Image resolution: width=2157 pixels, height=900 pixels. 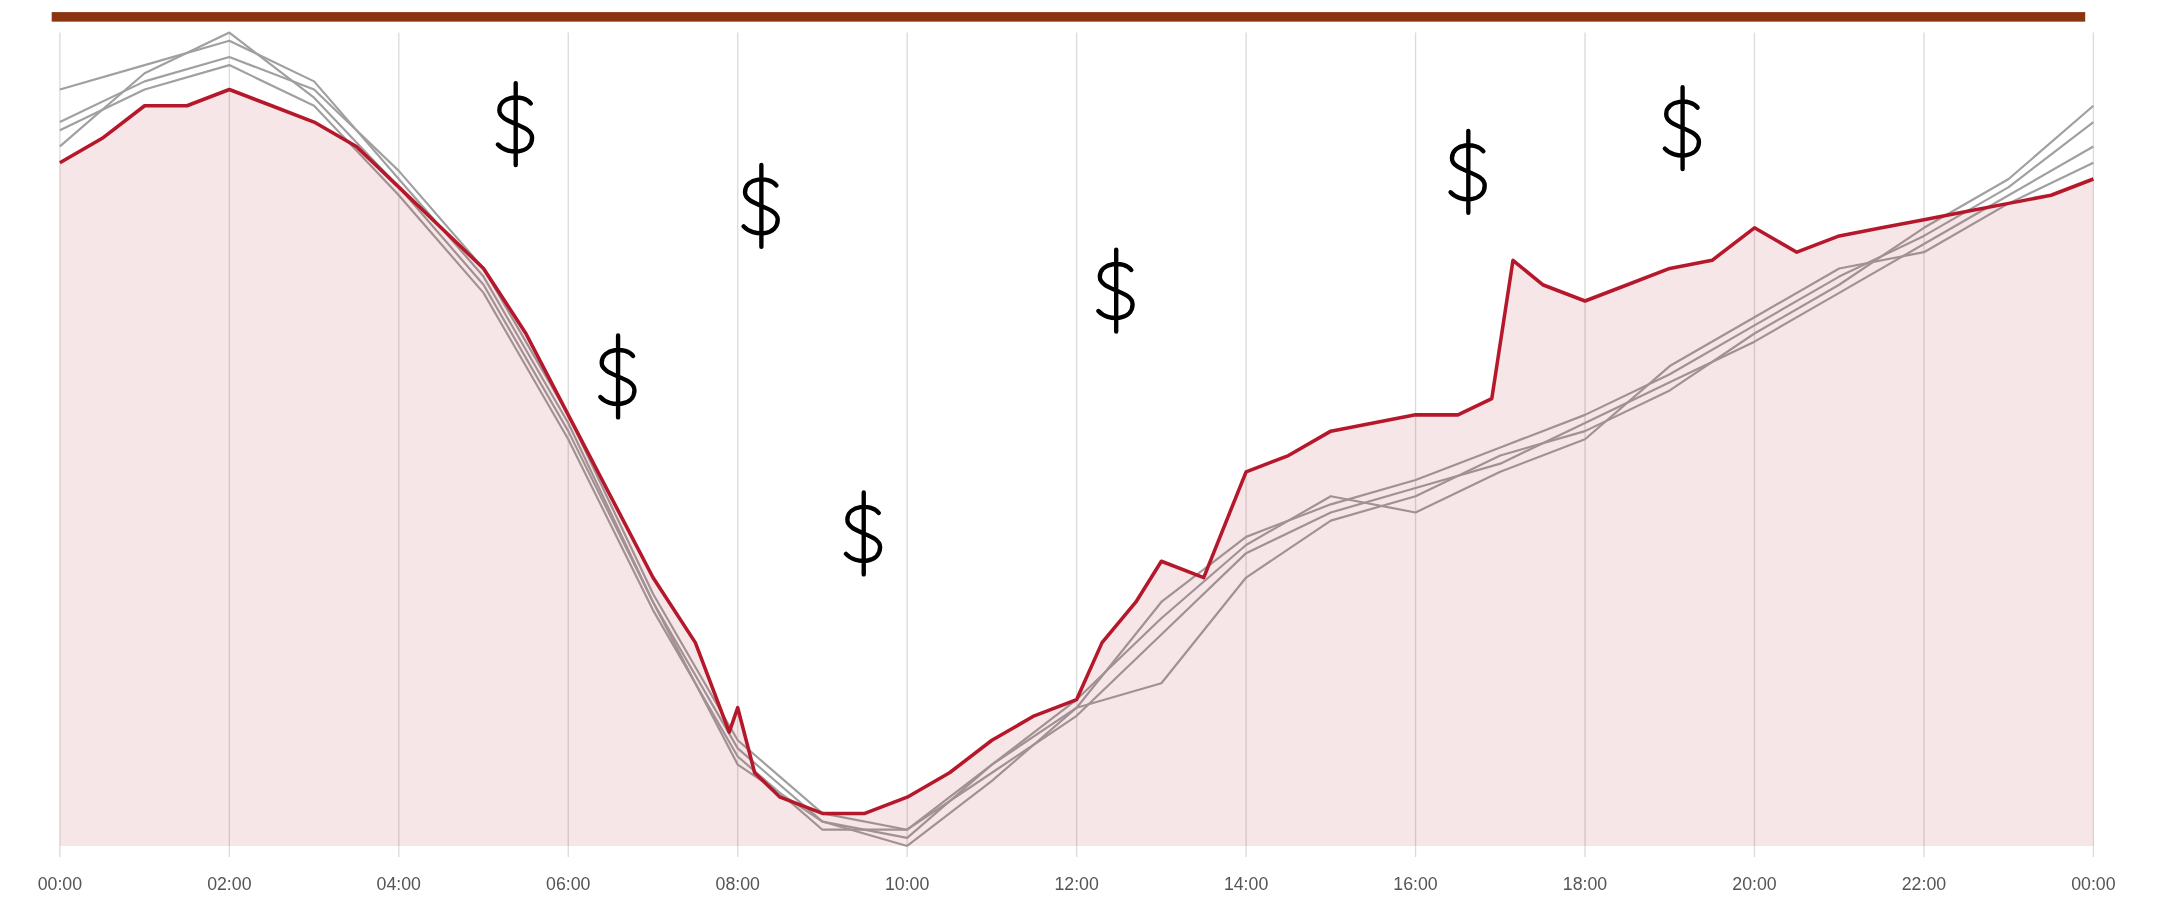 I want to click on x-tick-label: 16:00, so click(x=1415, y=883).